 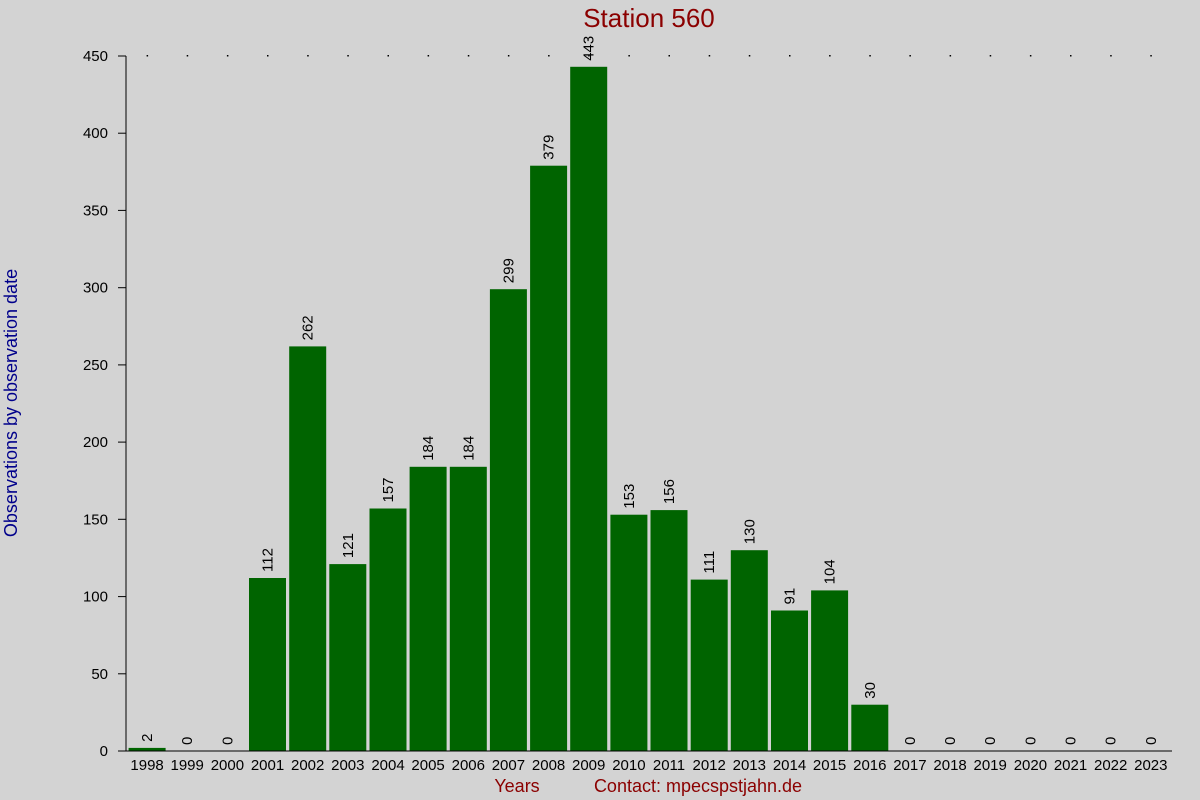 What do you see at coordinates (427, 765) in the screenshot?
I see `x-tick-label: 2005` at bounding box center [427, 765].